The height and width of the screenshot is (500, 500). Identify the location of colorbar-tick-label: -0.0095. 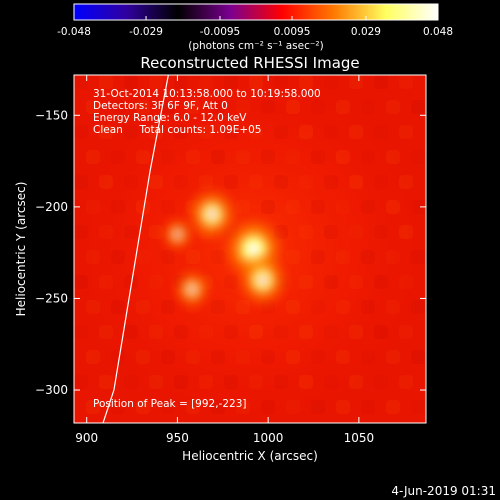
(220, 32).